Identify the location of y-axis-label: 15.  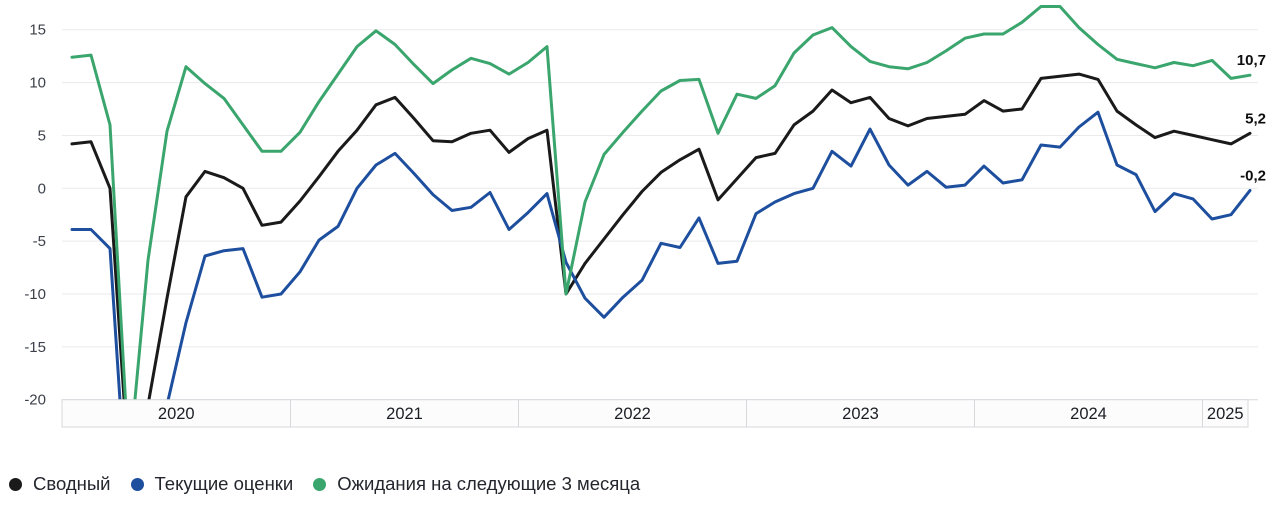
(37, 30).